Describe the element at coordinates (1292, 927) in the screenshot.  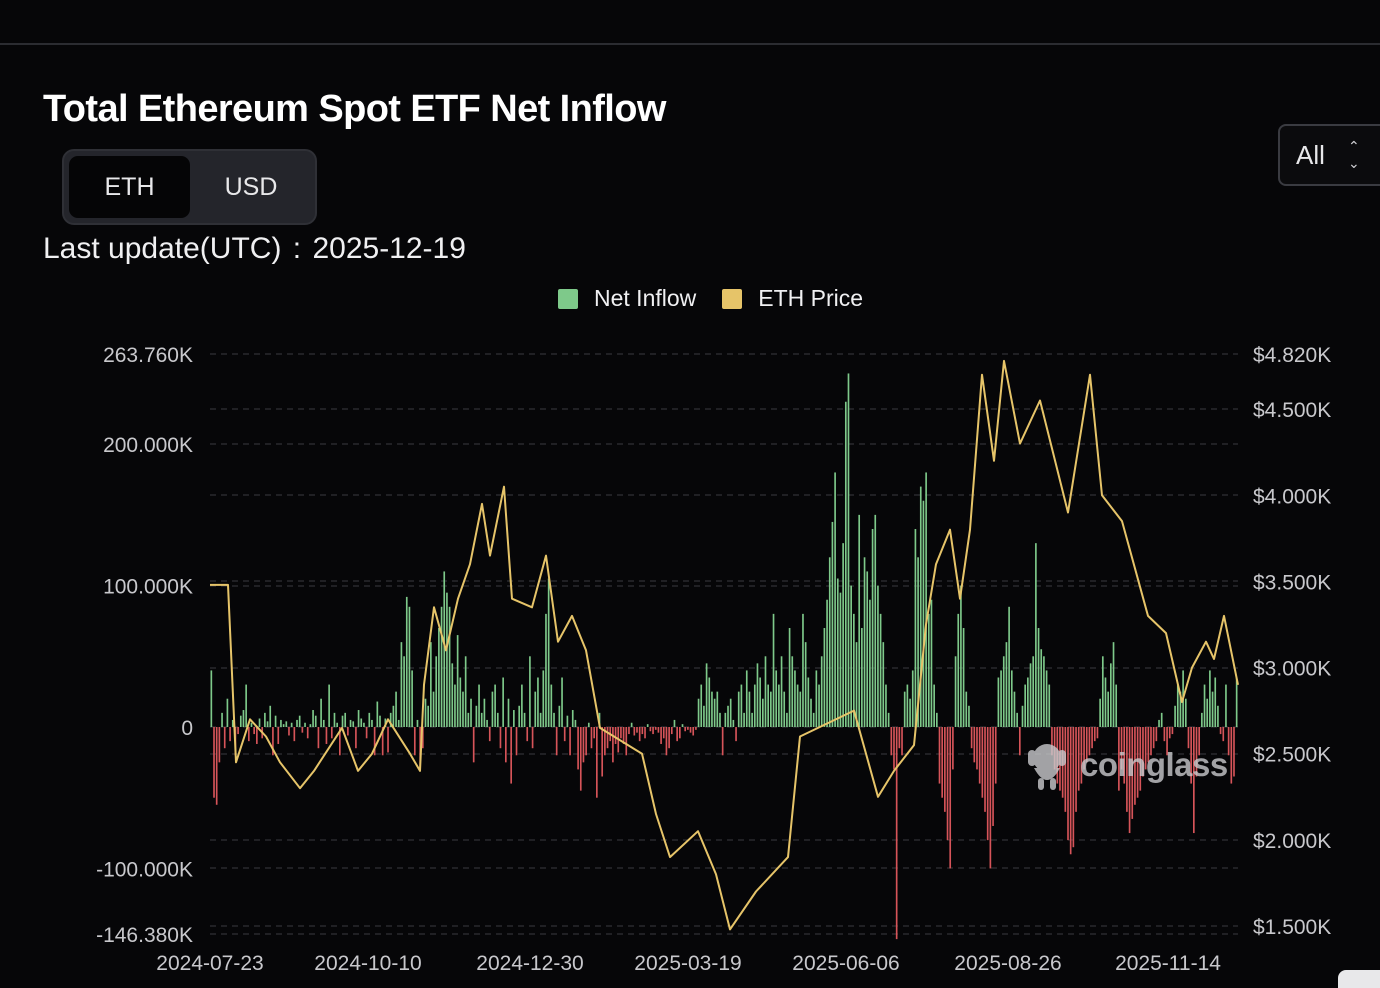
I see `y-right-tick-label: $1.500K` at that location.